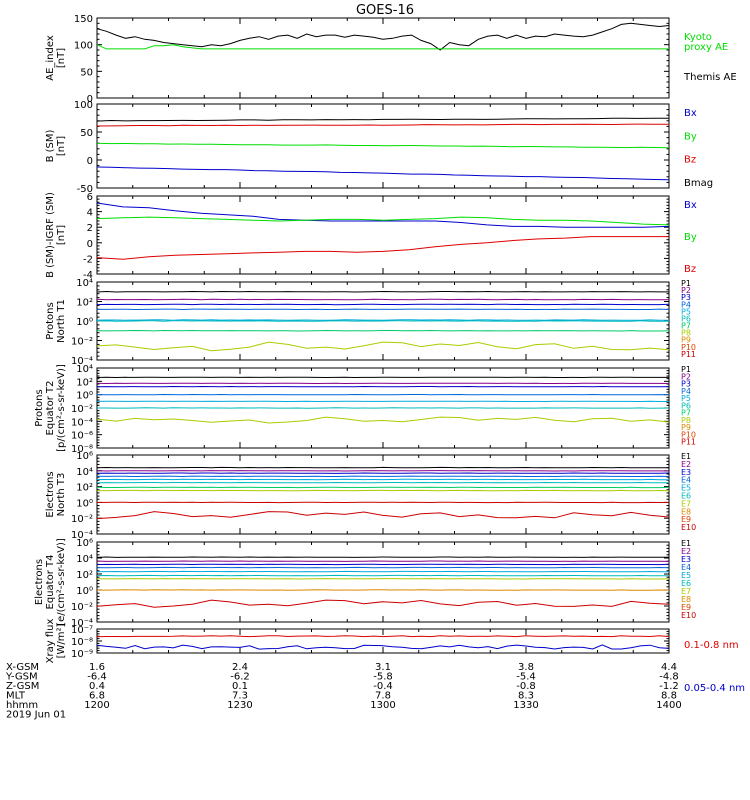 Image resolution: width=750 pixels, height=800 pixels. What do you see at coordinates (526, 696) in the screenshot?
I see `footer-value: 8.3` at bounding box center [526, 696].